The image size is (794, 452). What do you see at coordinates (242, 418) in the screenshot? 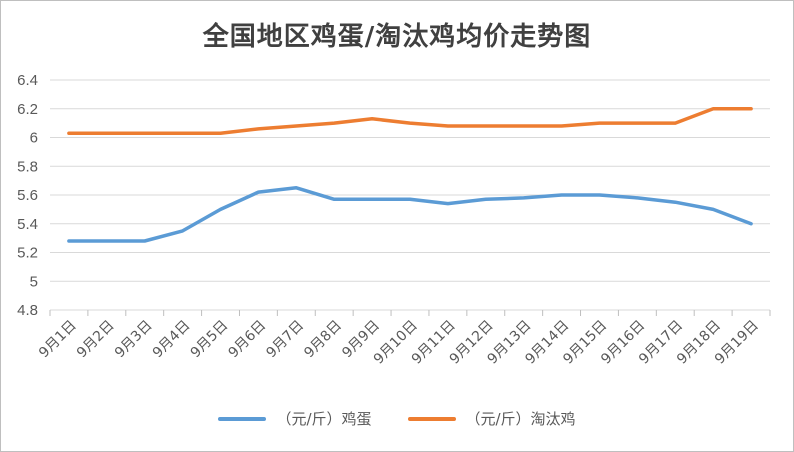
I see `legend-swatch-egg` at bounding box center [242, 418].